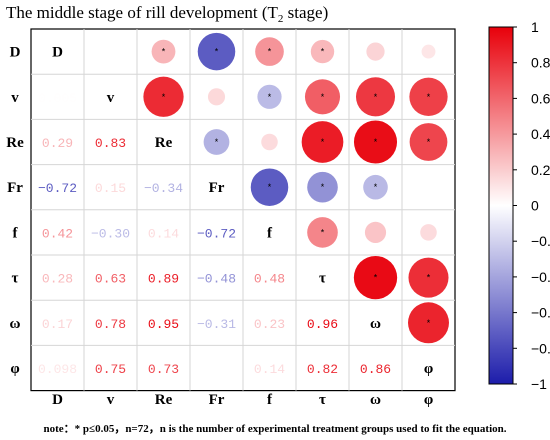 Image resolution: width=550 pixels, height=440 pixels. What do you see at coordinates (322, 369) in the screenshot?
I see `correlation-value: 0.82` at bounding box center [322, 369].